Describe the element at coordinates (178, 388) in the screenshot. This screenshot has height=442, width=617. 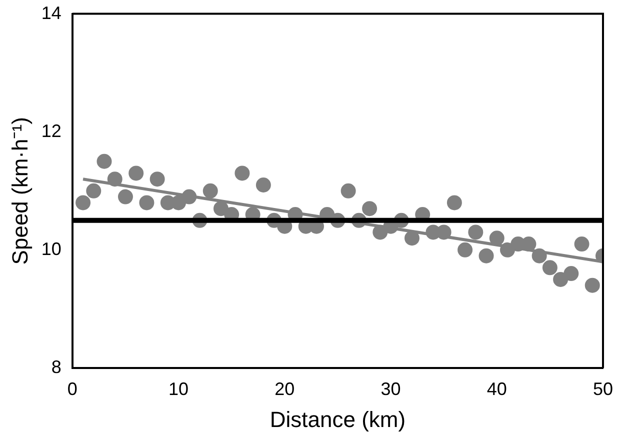
I see `x-tick-label: 10` at that location.